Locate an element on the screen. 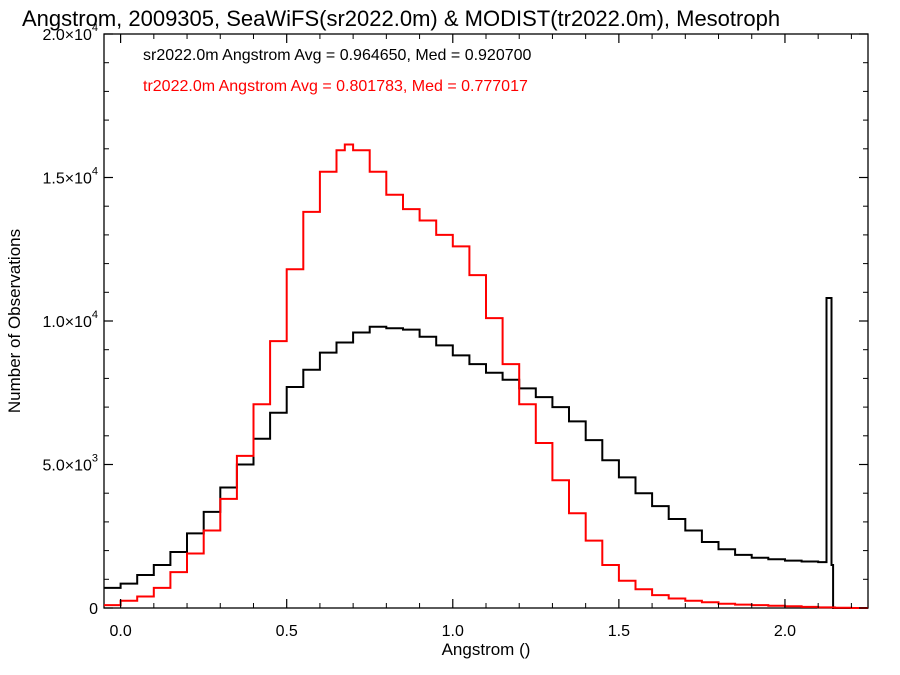 This screenshot has width=900, height=675. y-tick-label: 0 is located at coordinates (93, 609).